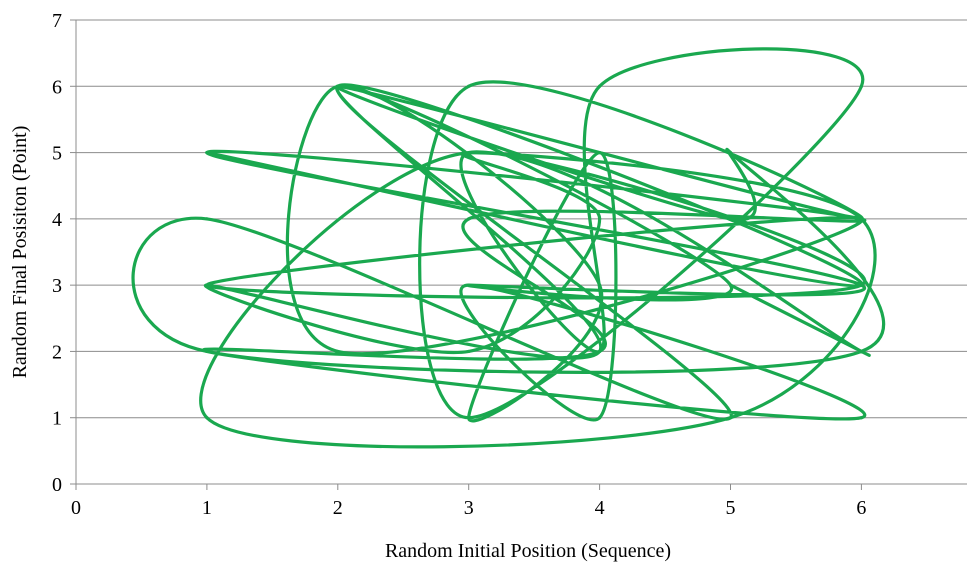 The width and height of the screenshot is (971, 568). I want to click on x-axis-title: Random Initial Position (Sequence), so click(528, 551).